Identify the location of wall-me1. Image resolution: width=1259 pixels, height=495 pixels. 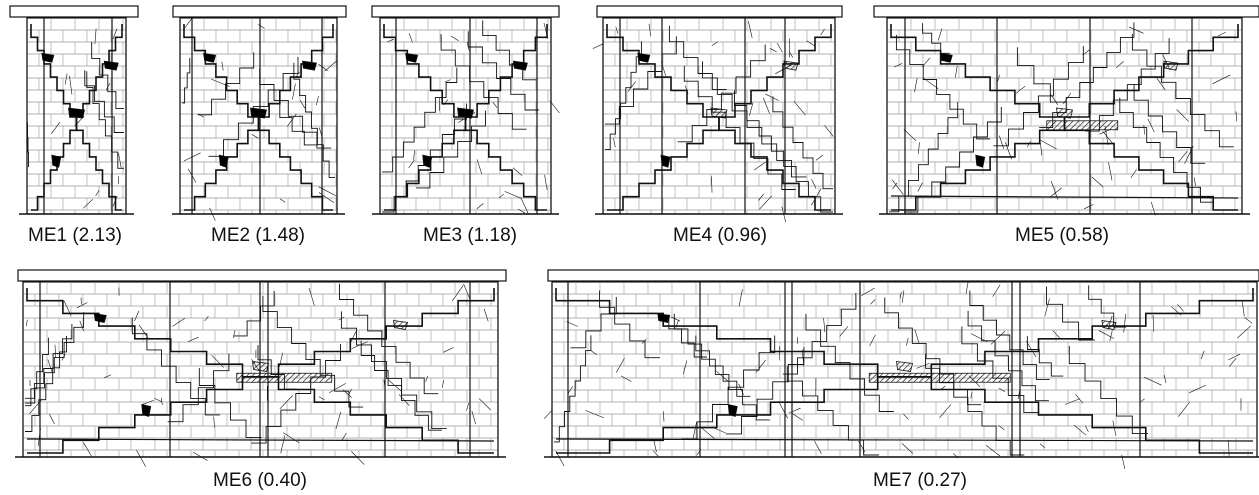
(76, 116).